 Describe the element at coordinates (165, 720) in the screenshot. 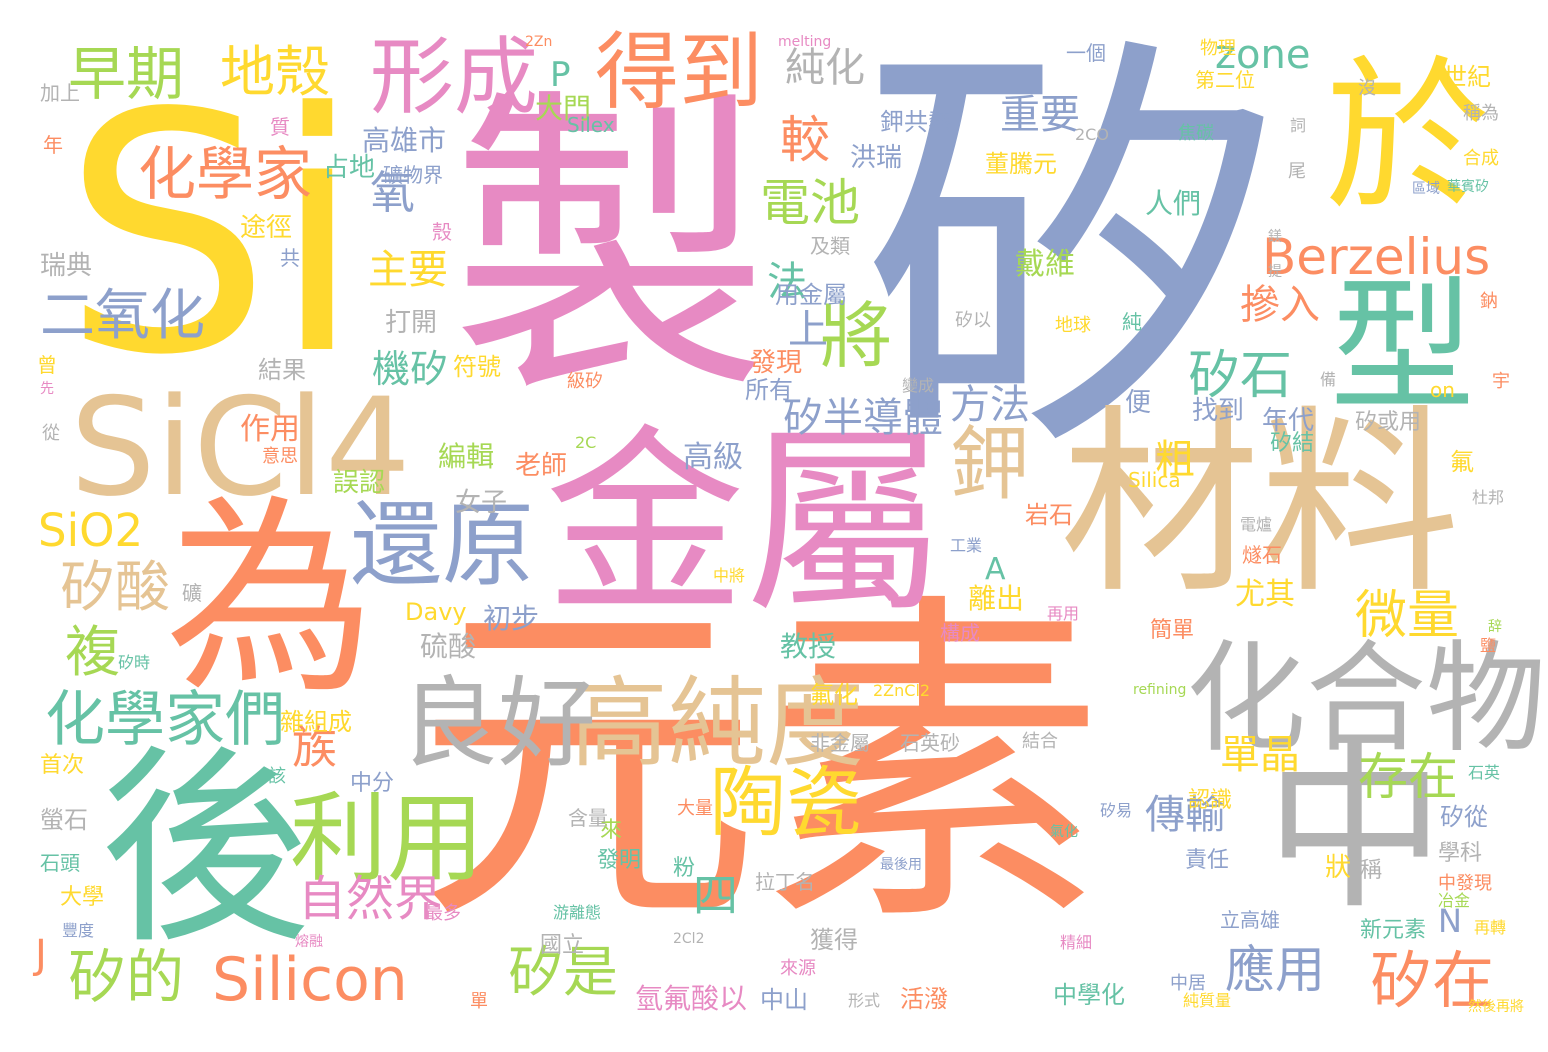

I see `cloud-word: 化學家們` at that location.